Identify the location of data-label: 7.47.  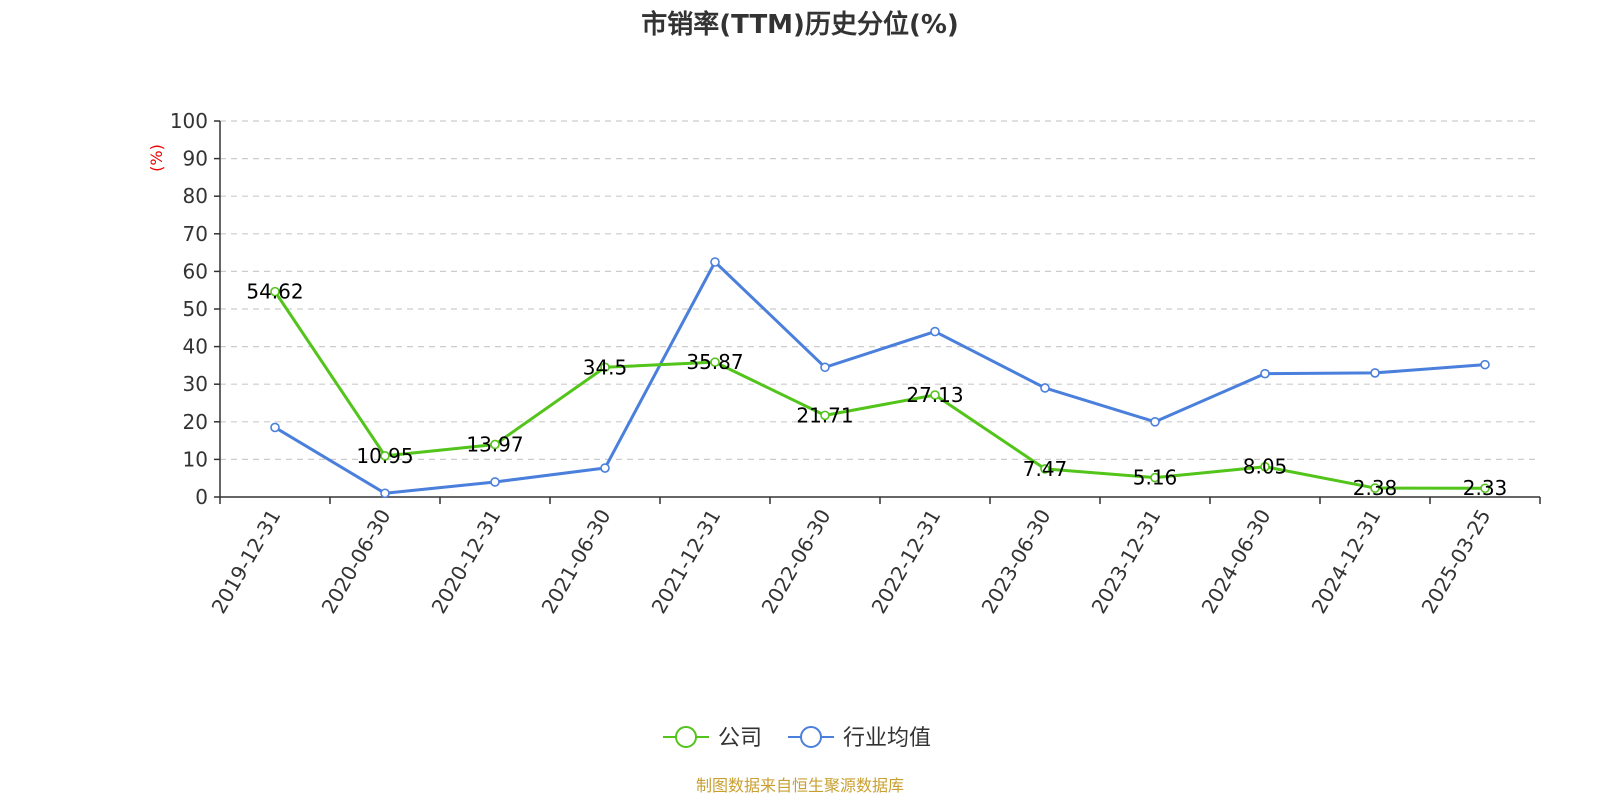
(1045, 469).